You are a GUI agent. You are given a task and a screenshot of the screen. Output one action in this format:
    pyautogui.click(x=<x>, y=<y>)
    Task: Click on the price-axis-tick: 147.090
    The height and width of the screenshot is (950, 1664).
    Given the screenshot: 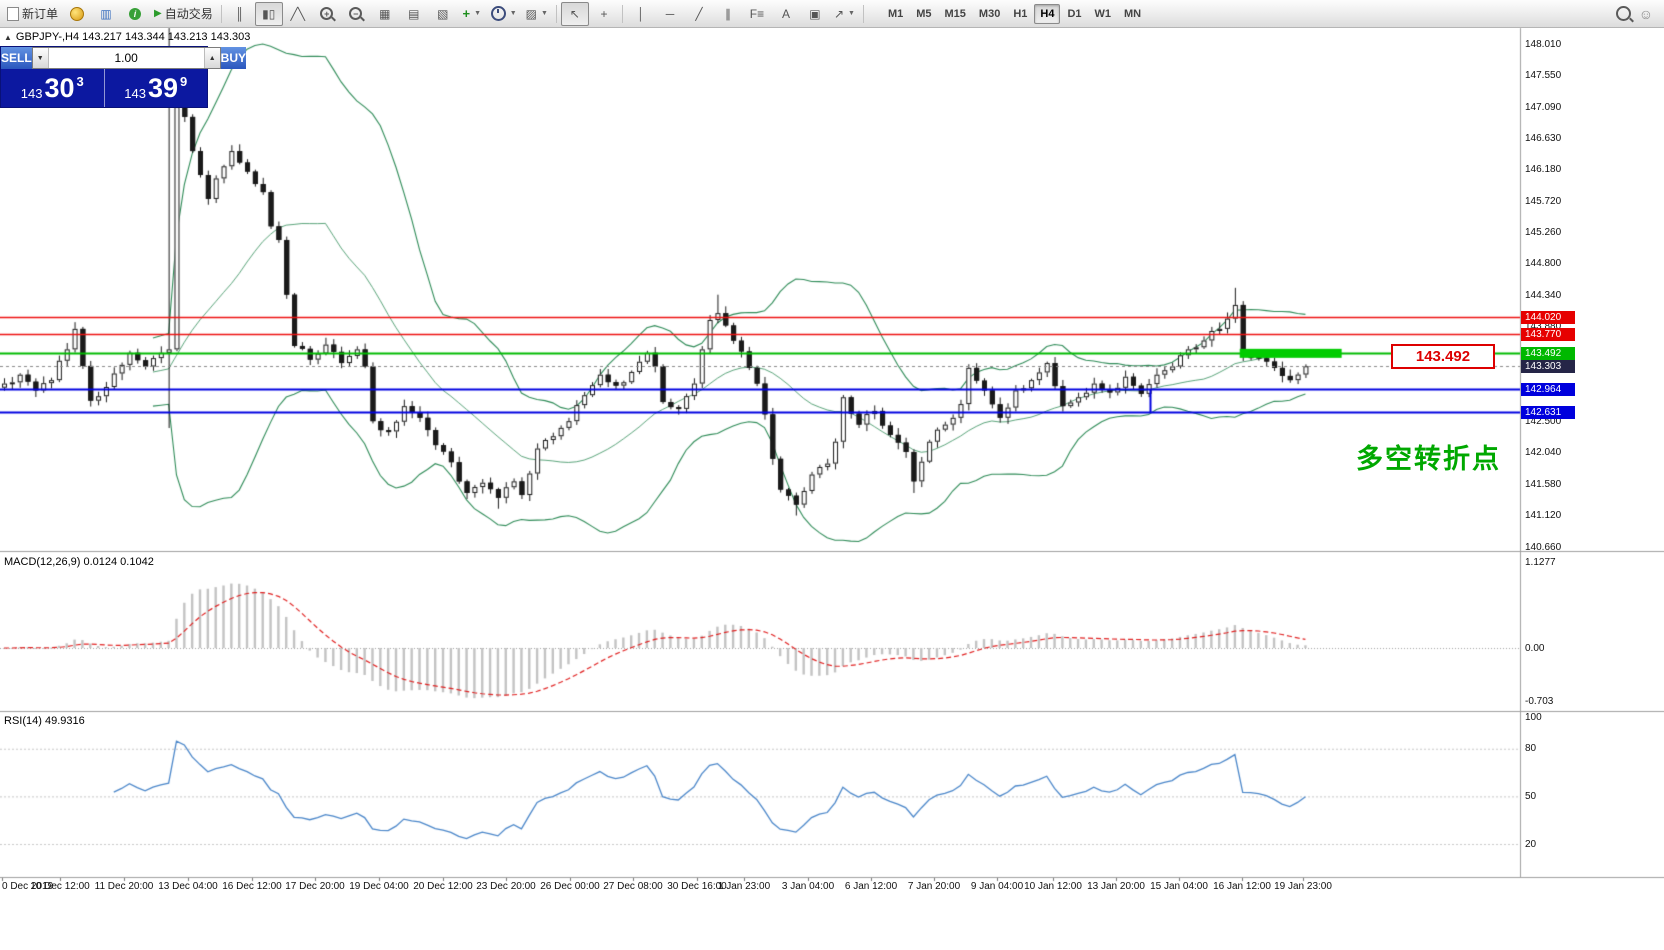 What is the action you would take?
    pyautogui.click(x=1543, y=107)
    